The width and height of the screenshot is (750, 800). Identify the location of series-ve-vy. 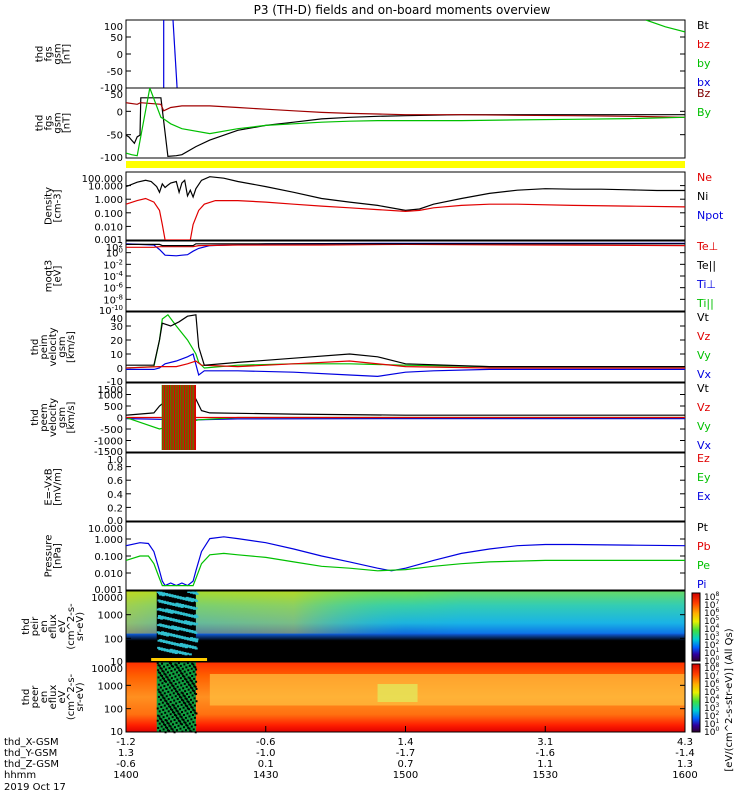
(405, 423).